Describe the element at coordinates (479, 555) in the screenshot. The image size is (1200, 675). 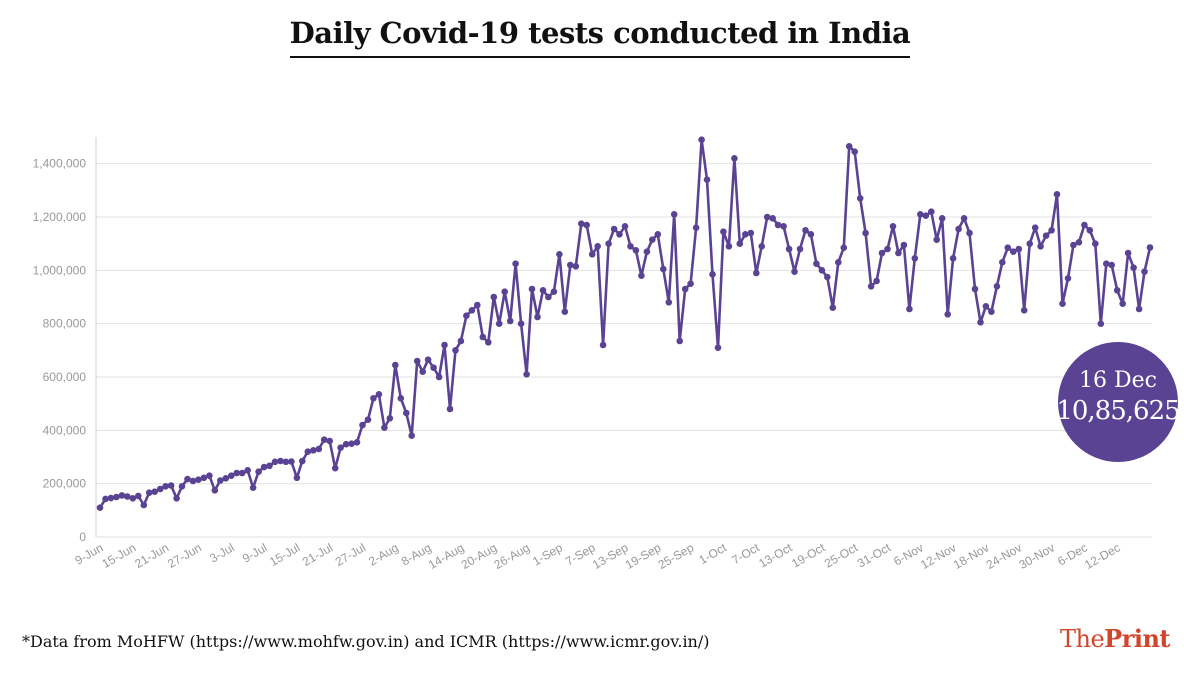
I see `x-tick-label: 20-Aug` at that location.